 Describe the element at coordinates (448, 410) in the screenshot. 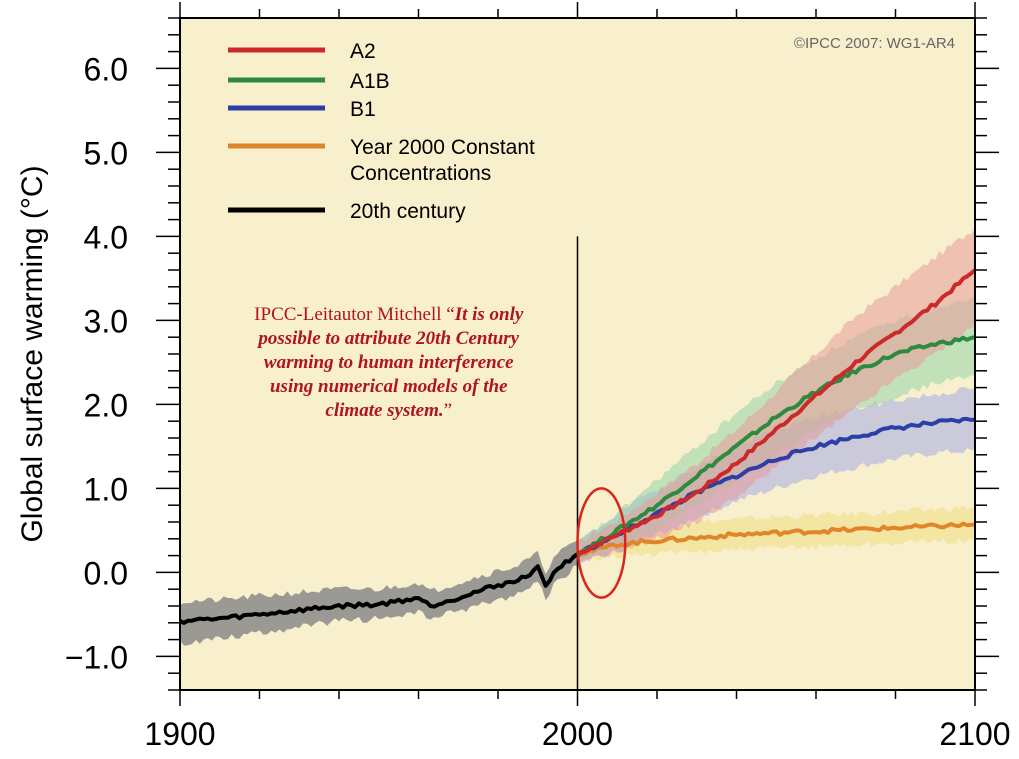

I see `quote-segment: ”` at that location.